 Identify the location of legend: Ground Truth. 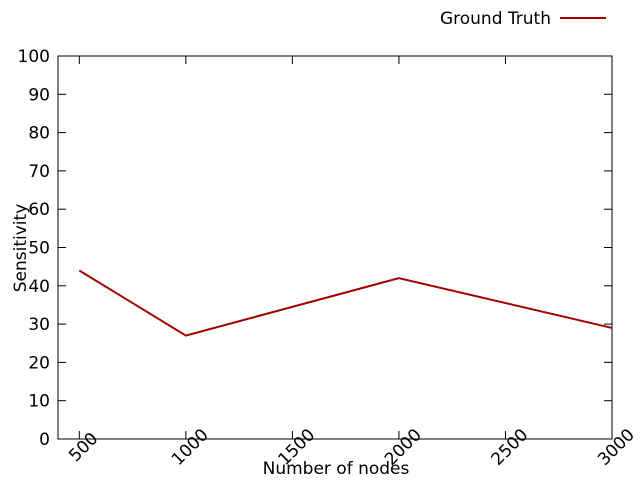
(523, 19).